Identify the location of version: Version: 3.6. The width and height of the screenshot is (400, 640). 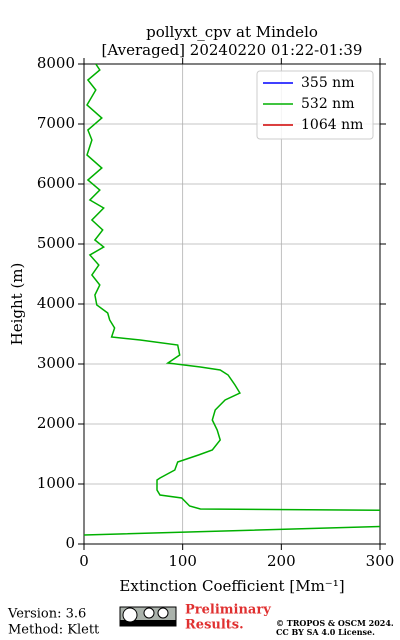
(46, 614).